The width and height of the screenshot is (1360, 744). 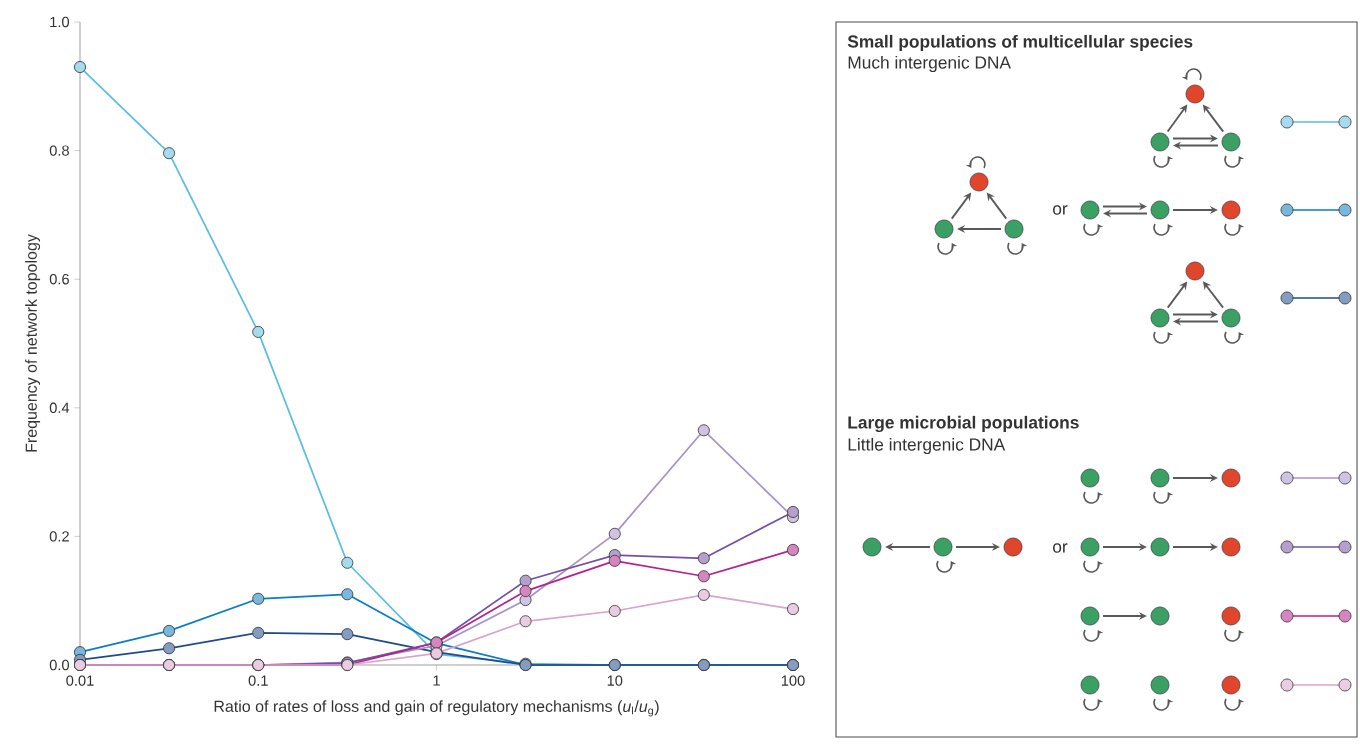 I want to click on y-tick-label: 1.0, so click(x=60, y=22).